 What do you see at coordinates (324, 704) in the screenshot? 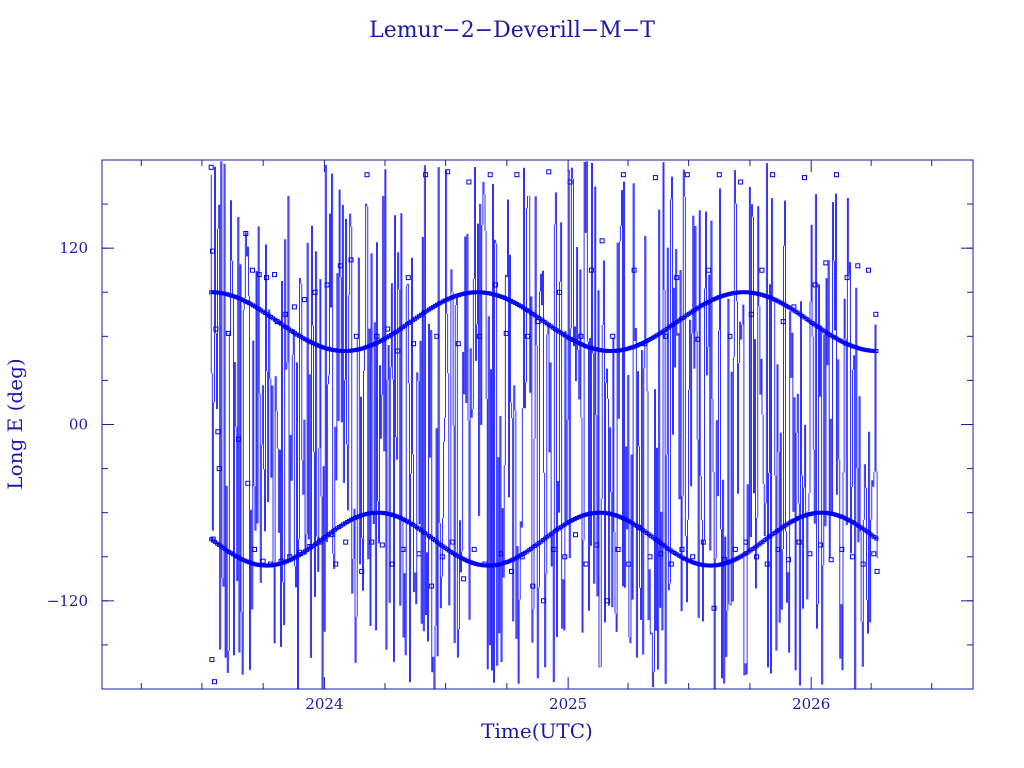
I see `x-tick-label: 2024` at bounding box center [324, 704].